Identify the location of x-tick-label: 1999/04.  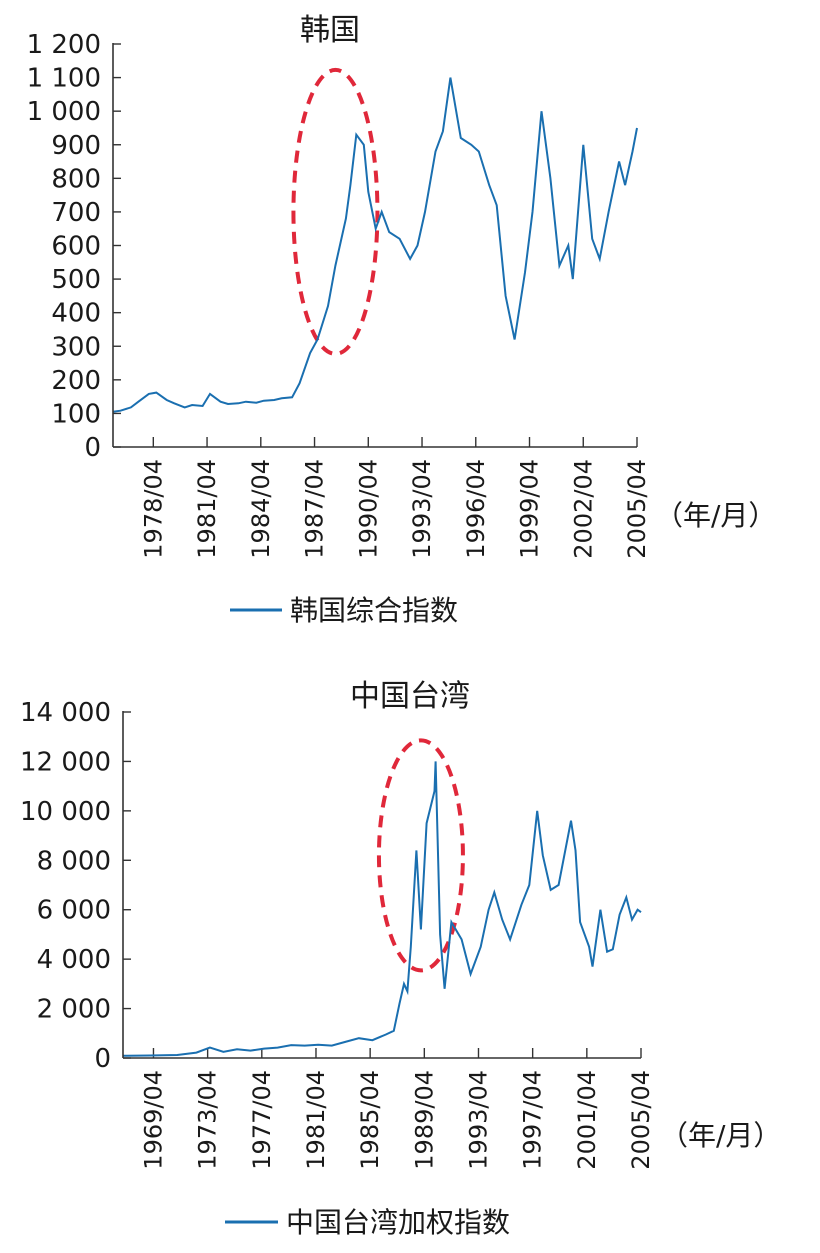
(530, 509).